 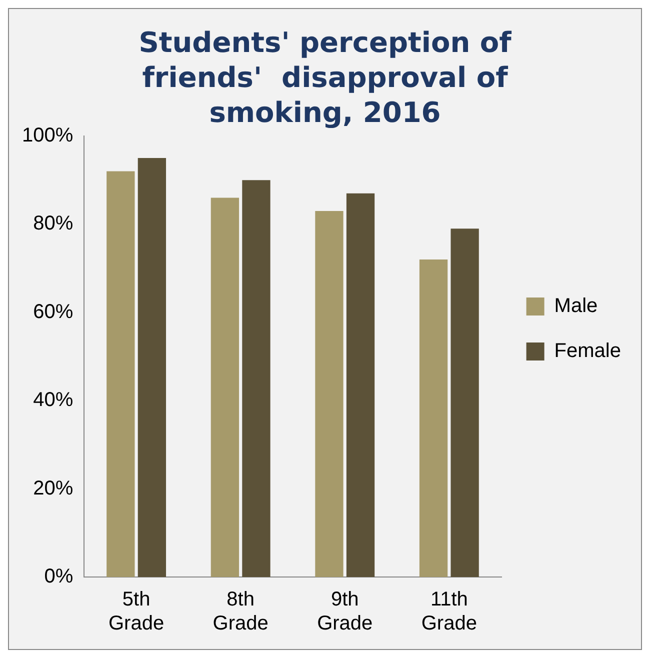 I want to click on y-tick-label: 0%, so click(x=59, y=577).